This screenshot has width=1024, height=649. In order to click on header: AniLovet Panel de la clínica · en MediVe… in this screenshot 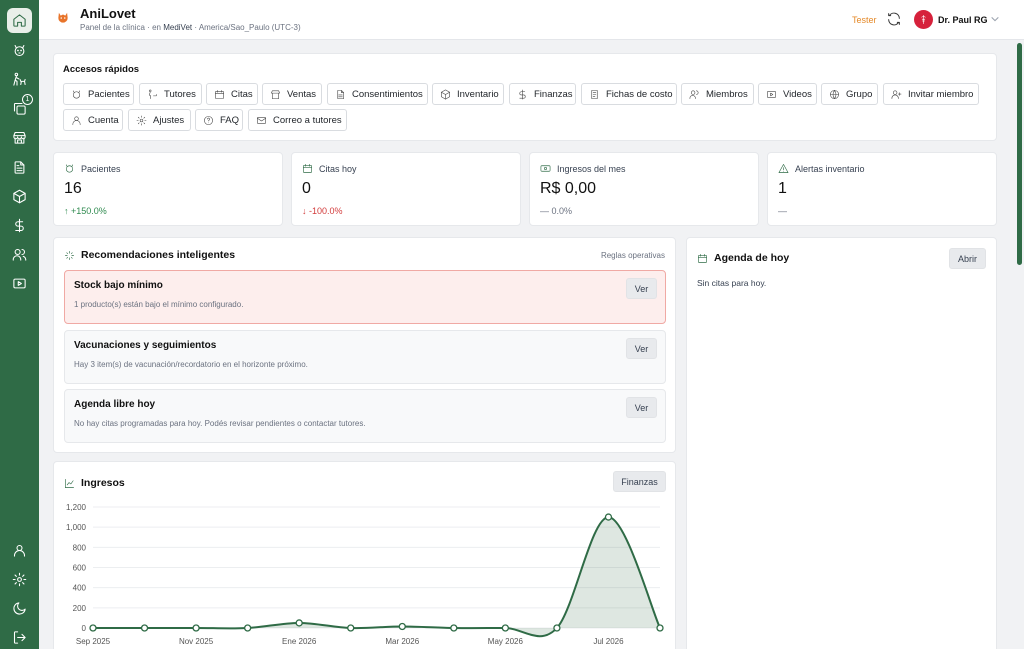, I will do `click(531, 20)`.